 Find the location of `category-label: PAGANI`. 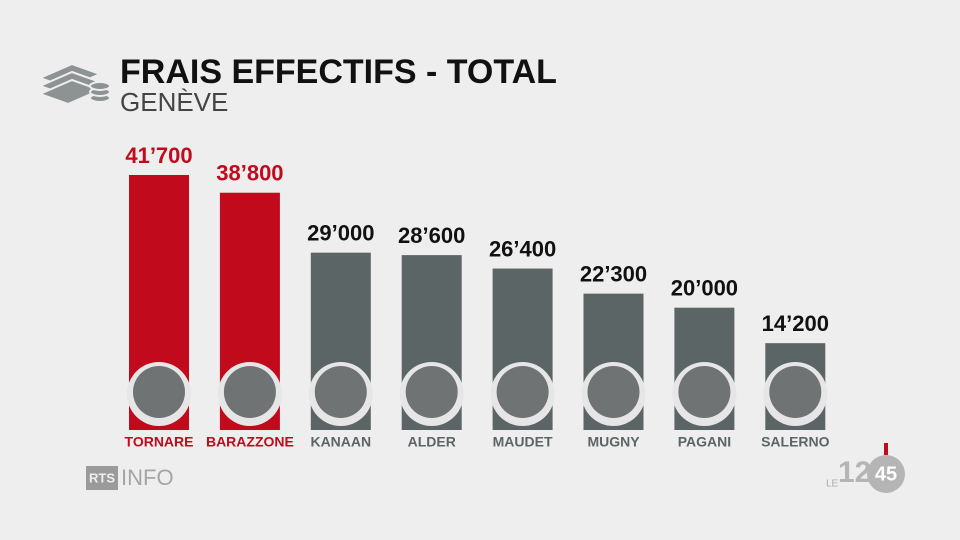

category-label: PAGANI is located at coordinates (704, 442).